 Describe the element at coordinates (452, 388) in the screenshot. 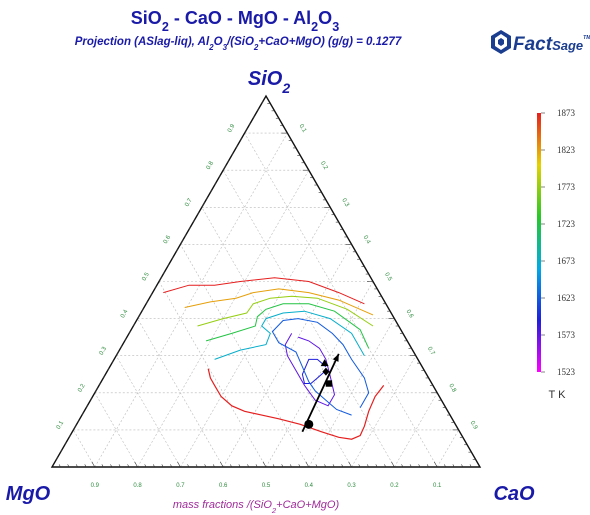

I see `tick-label-right: 0.8` at that location.